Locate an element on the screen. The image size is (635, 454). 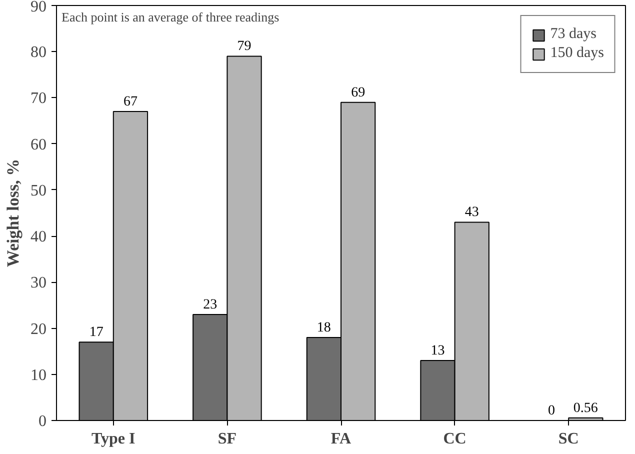
data-label: 0.56 is located at coordinates (585, 408).